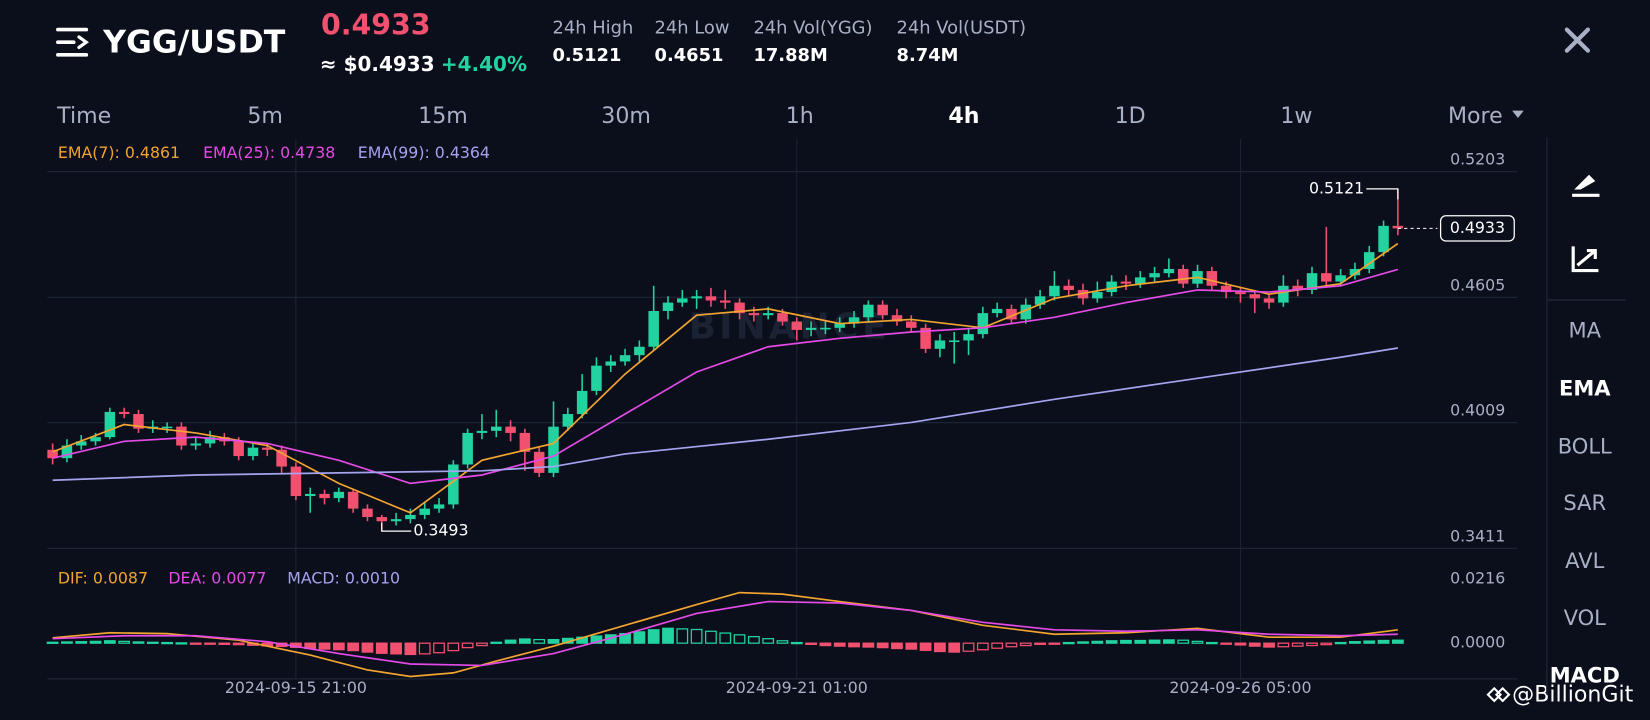 This screenshot has height=720, width=1650. Describe the element at coordinates (1498, 694) in the screenshot. I see `credit-icon` at that location.